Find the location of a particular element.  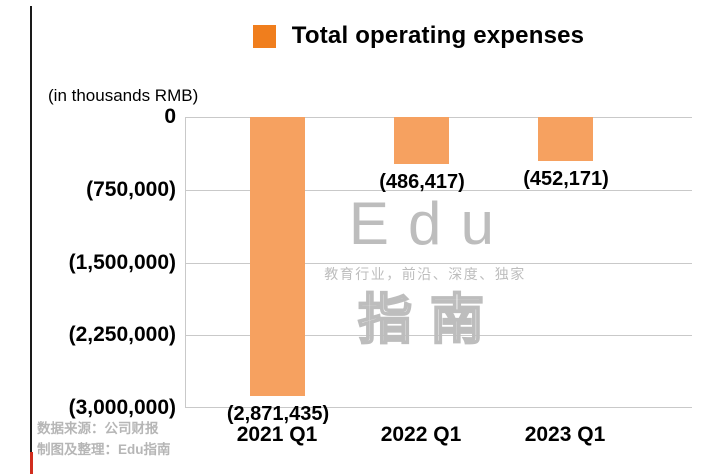

bar-2023-q1 is located at coordinates (565, 139).